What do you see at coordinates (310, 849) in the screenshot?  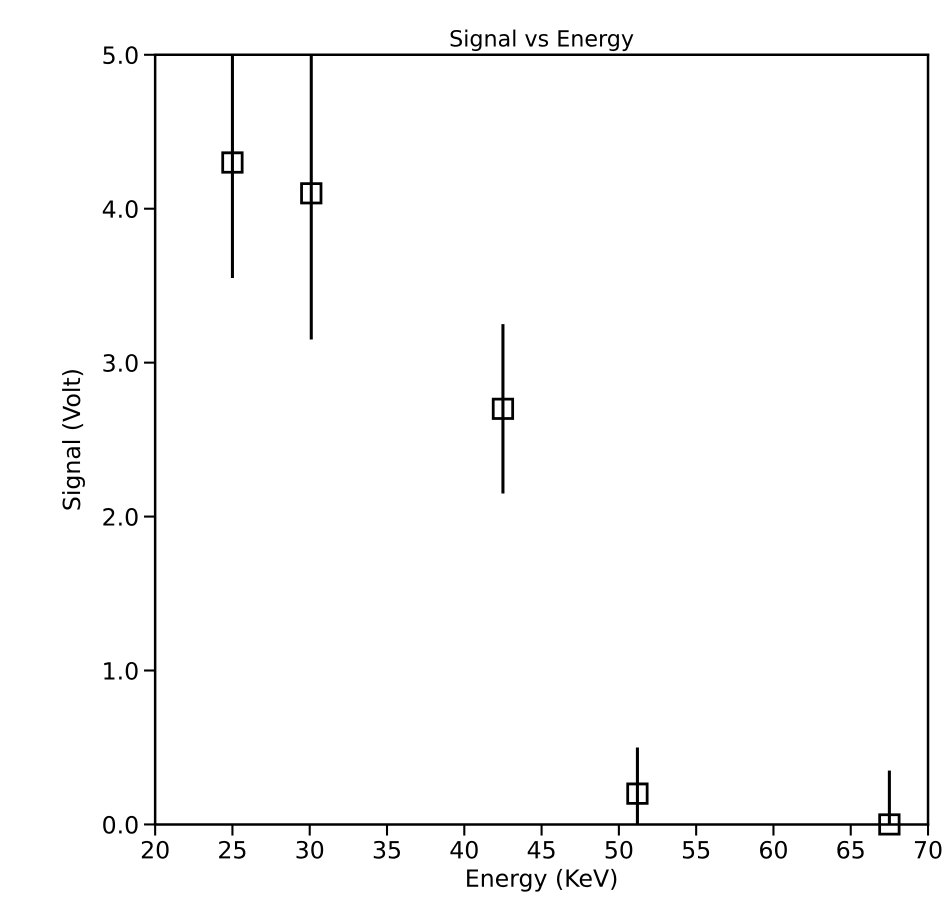 I see `x-tick-label: 30` at bounding box center [310, 849].